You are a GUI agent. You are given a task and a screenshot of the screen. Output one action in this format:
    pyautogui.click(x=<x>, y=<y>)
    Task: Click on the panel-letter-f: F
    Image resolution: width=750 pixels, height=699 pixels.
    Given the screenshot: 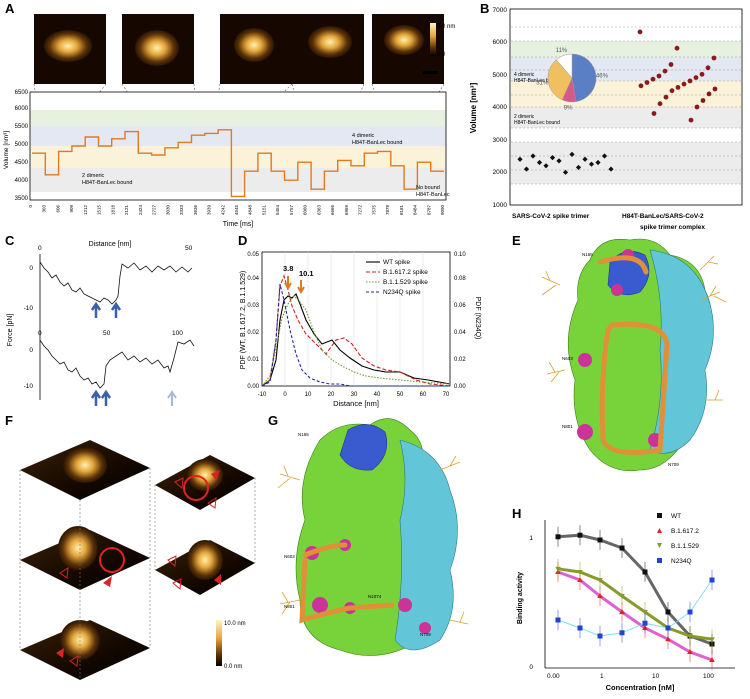 What is the action you would take?
    pyautogui.click(x=9, y=420)
    